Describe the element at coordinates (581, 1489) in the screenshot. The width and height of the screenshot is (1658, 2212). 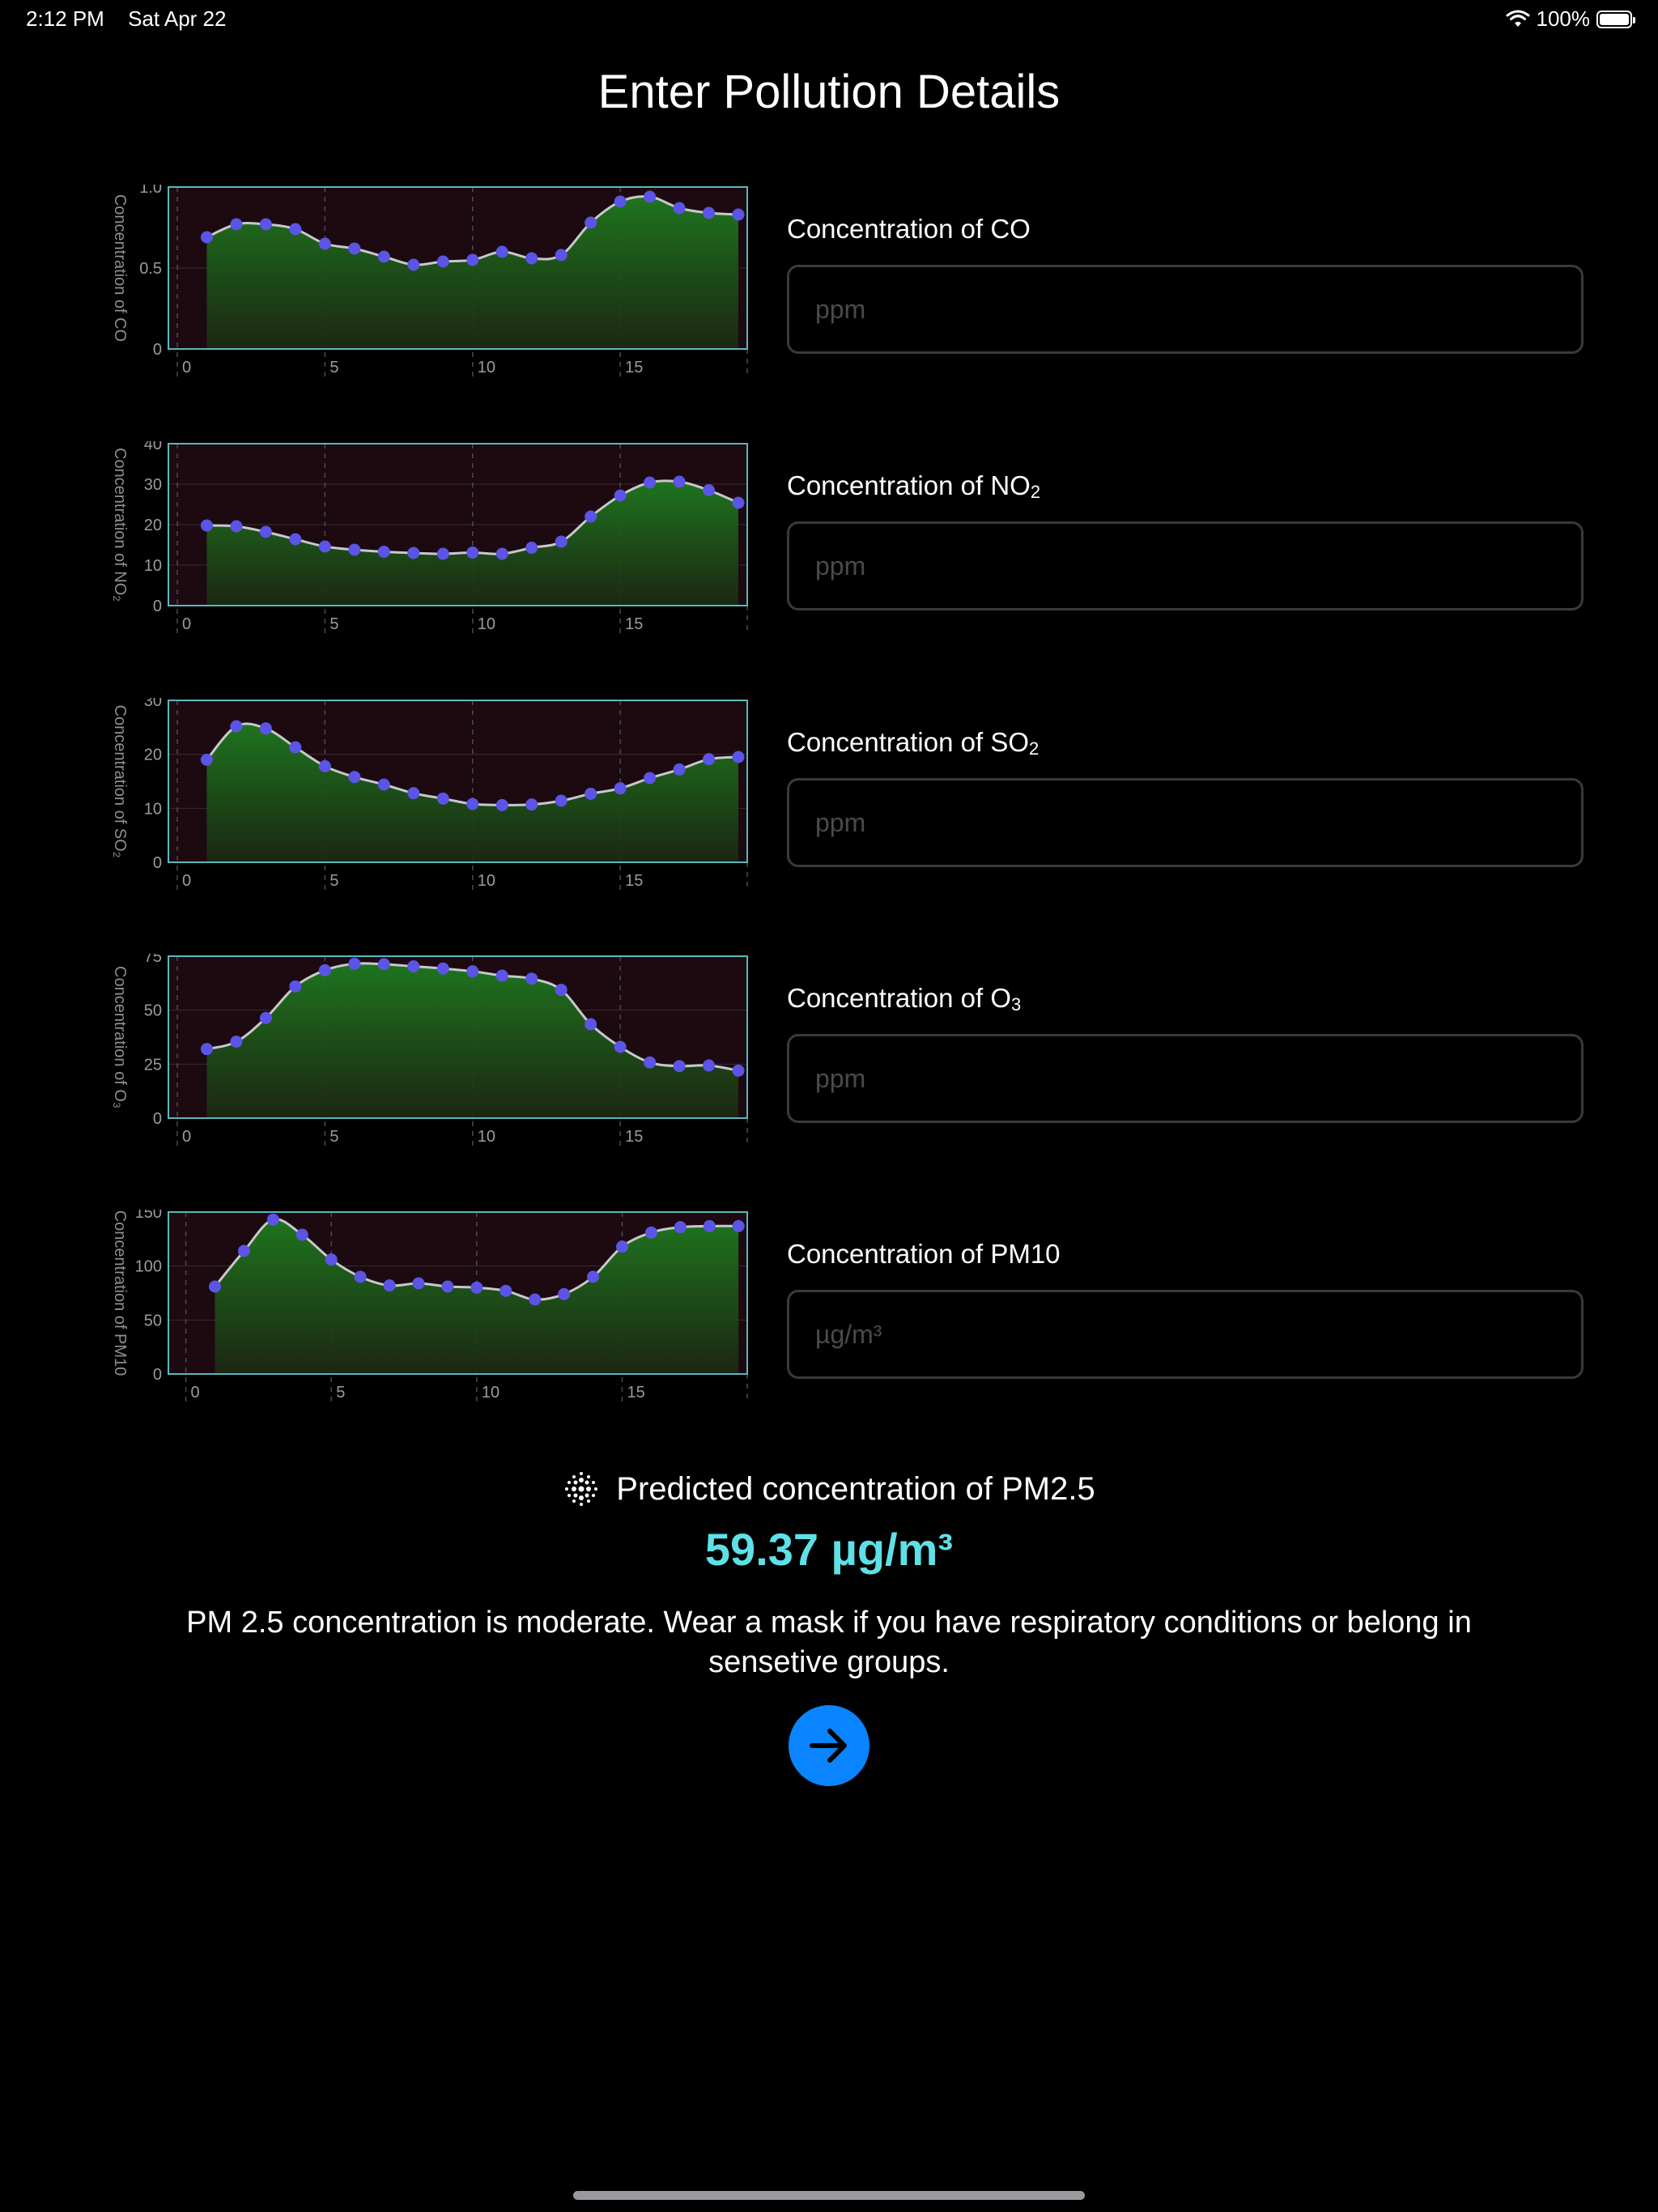
I see `sparkle-dots-icon` at that location.